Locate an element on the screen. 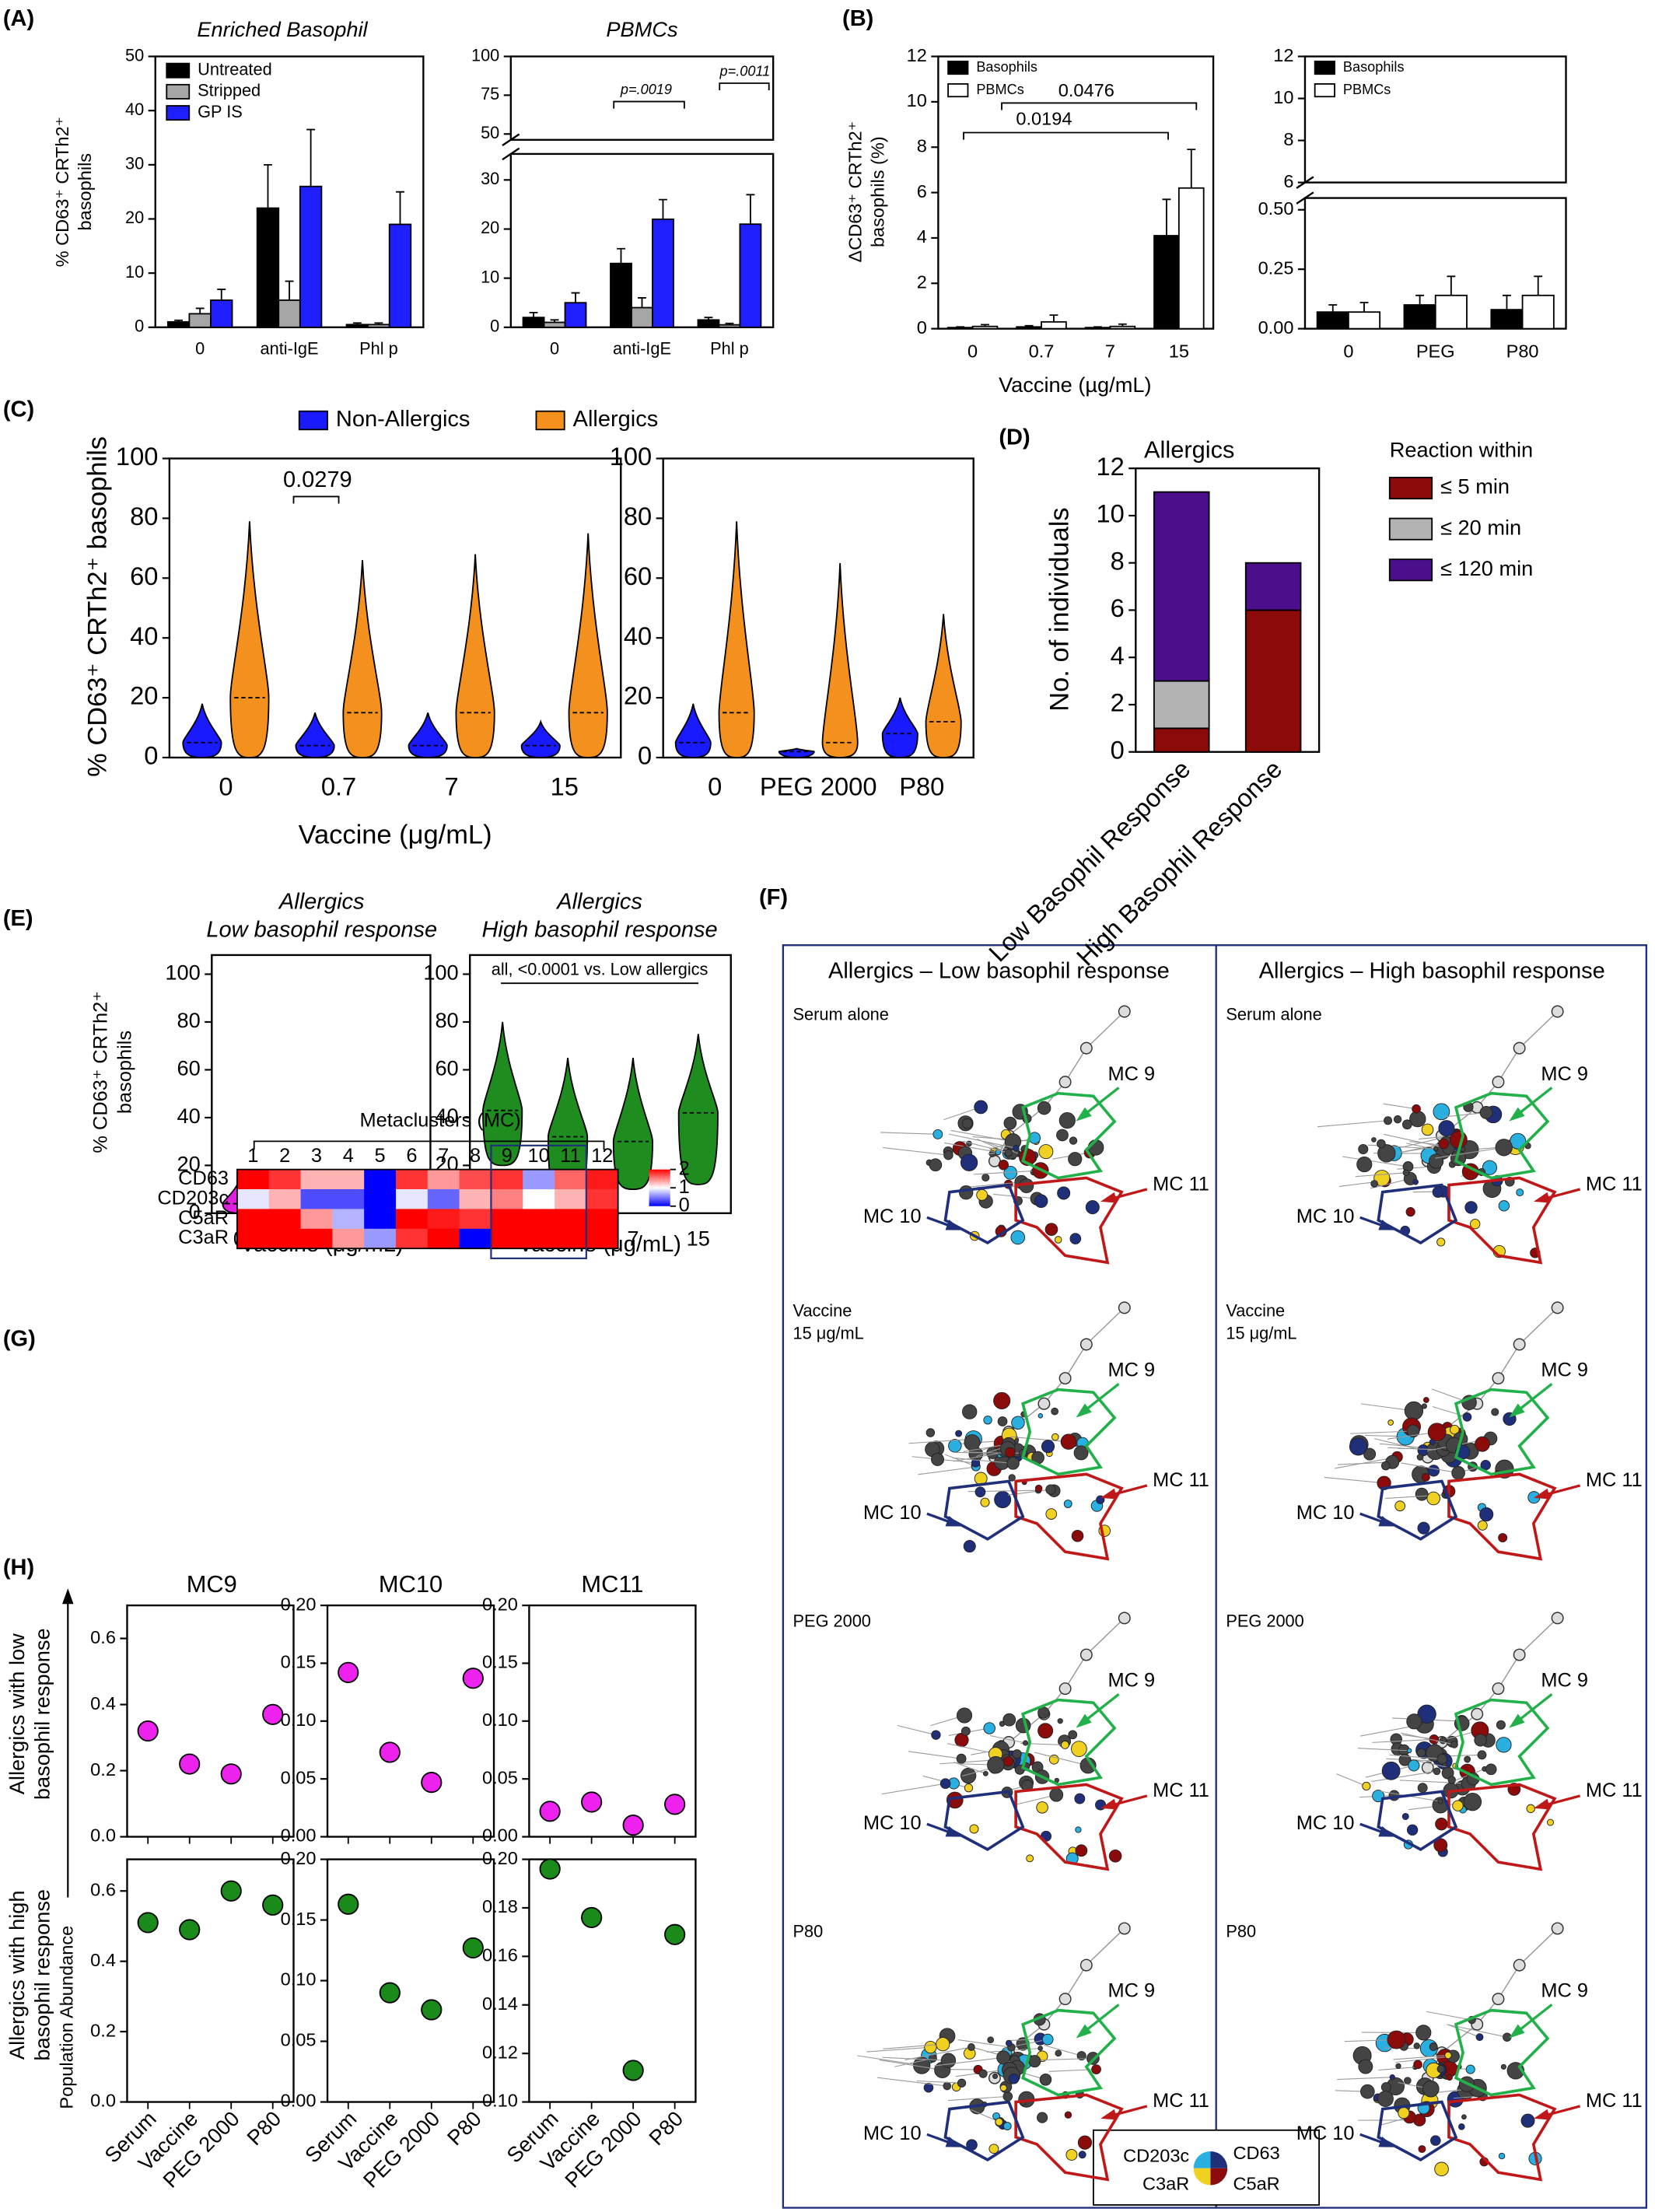 The height and width of the screenshot is (2212, 1655). annotation: all, <0.0001 vs. Low allergics is located at coordinates (600, 969).